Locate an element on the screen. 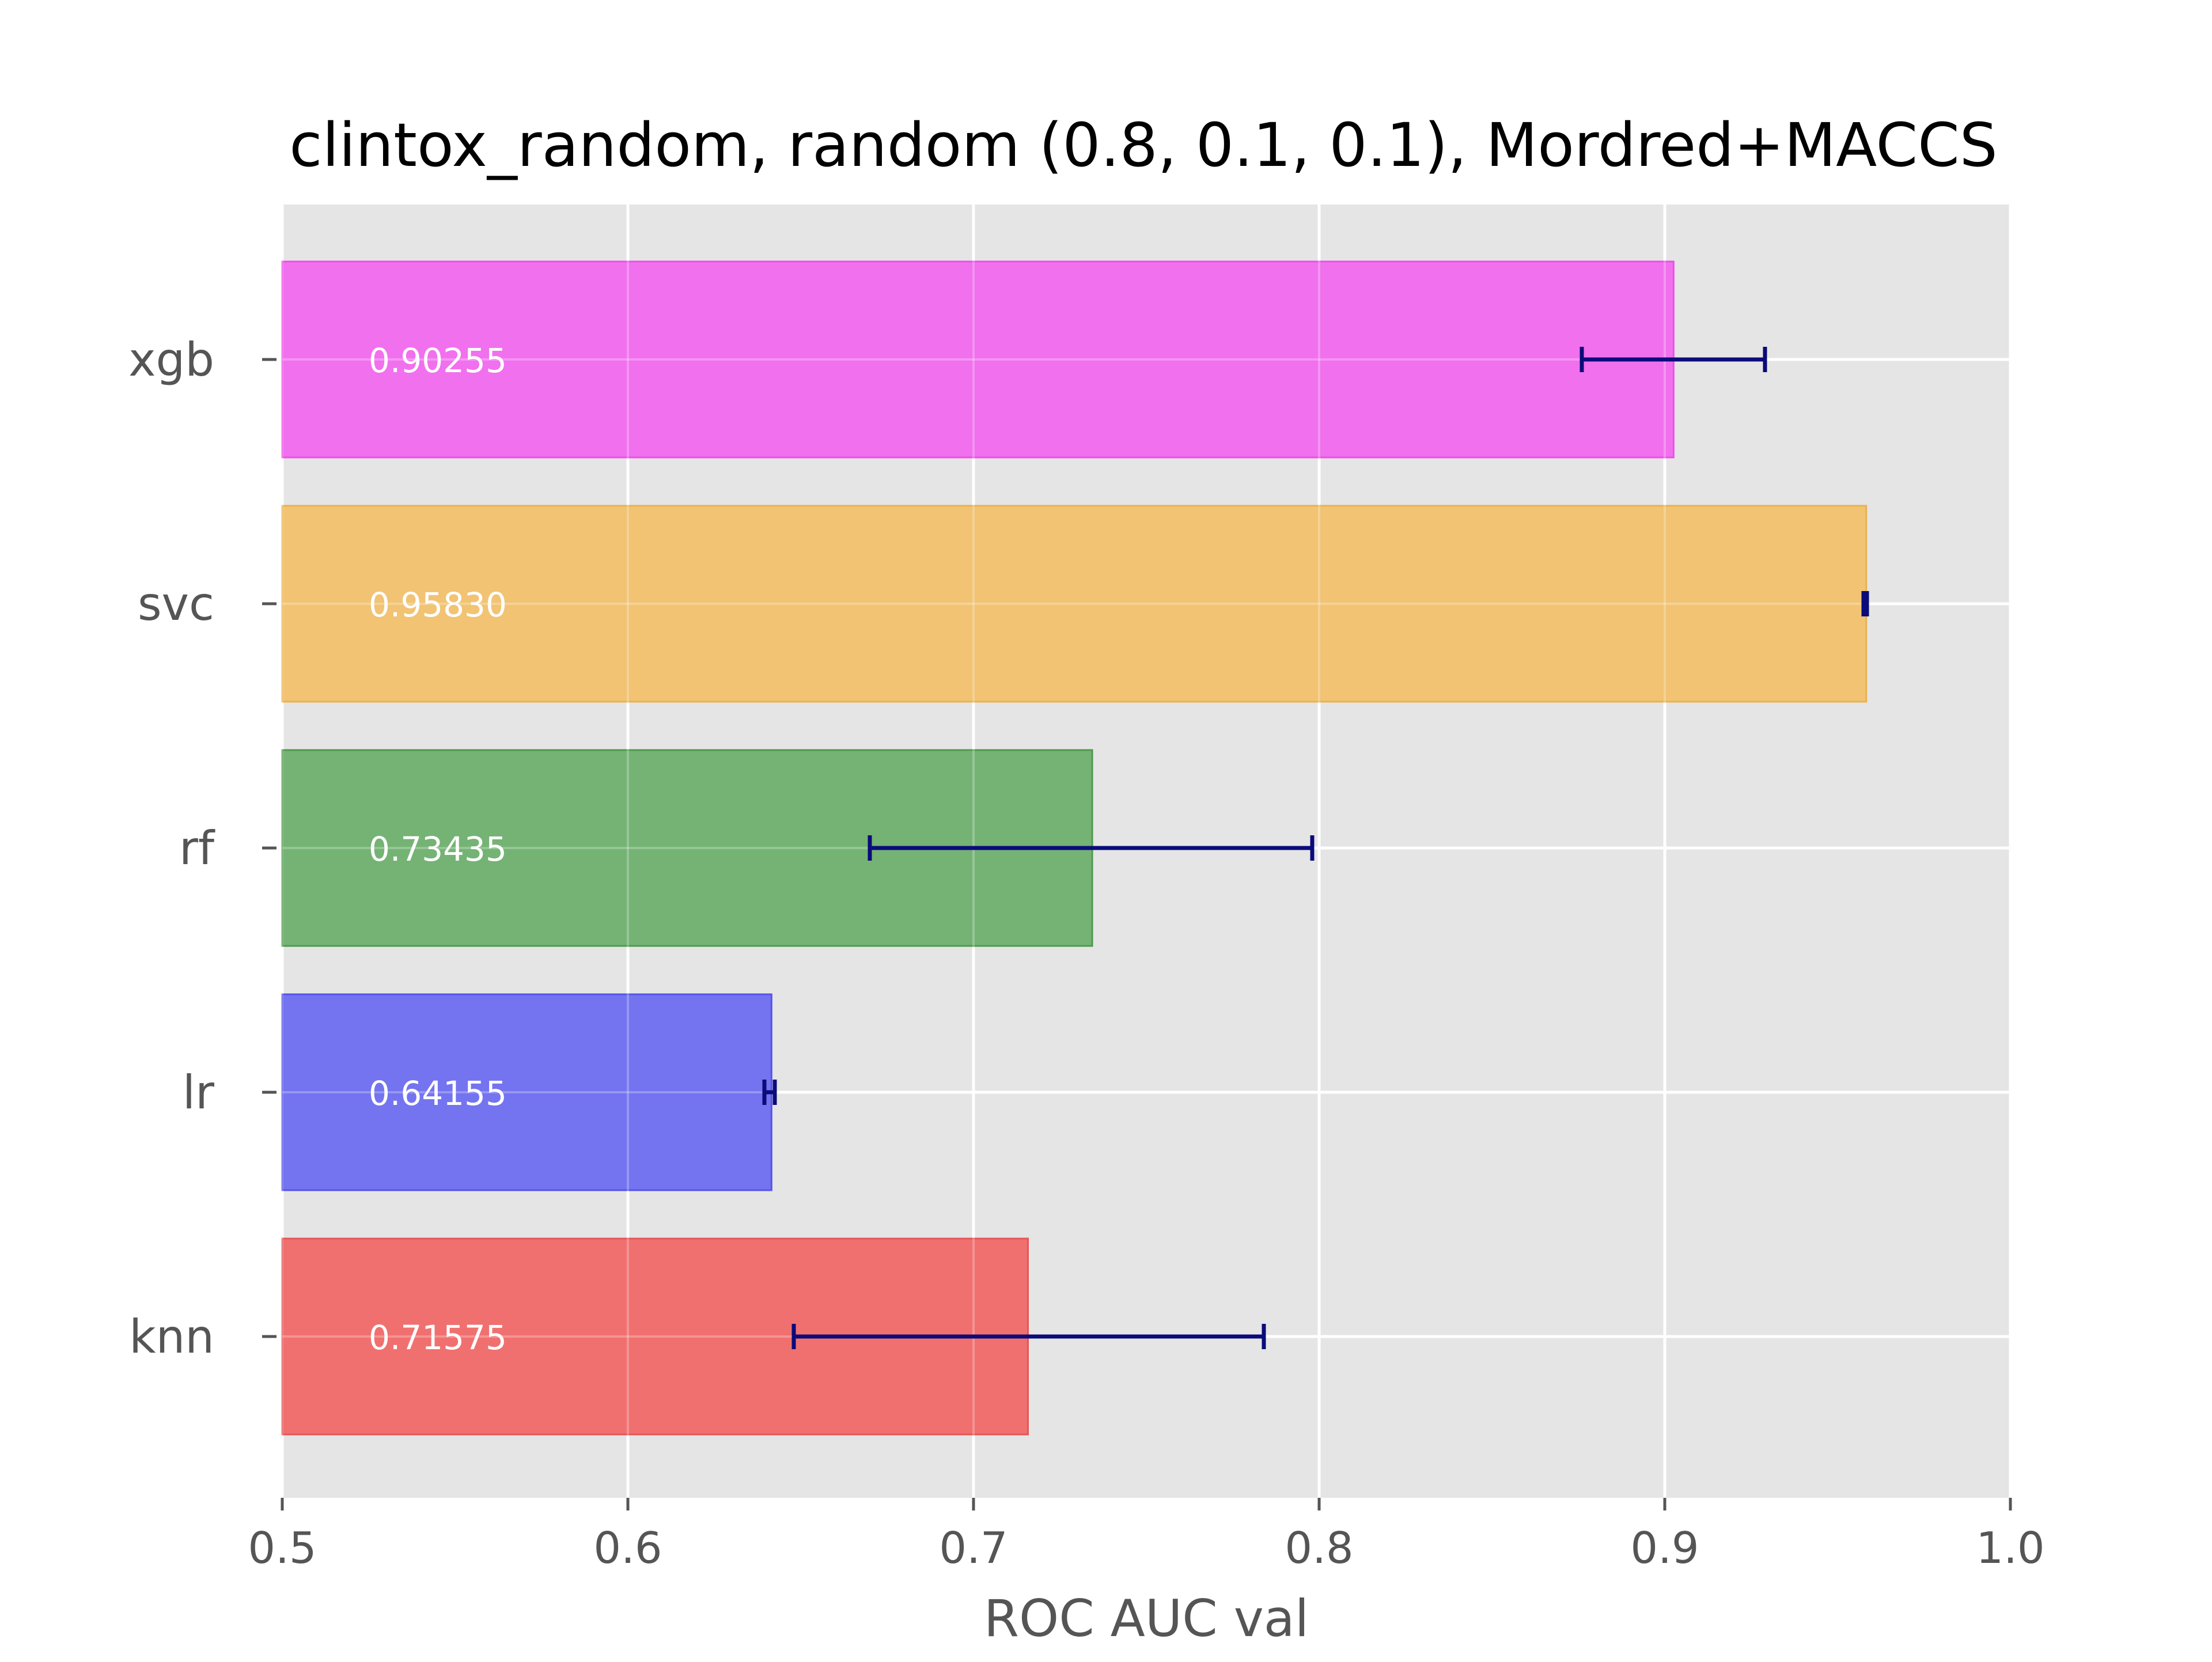 The height and width of the screenshot is (1662, 2212). y-tick-label-xgb: xgb is located at coordinates (171, 360).